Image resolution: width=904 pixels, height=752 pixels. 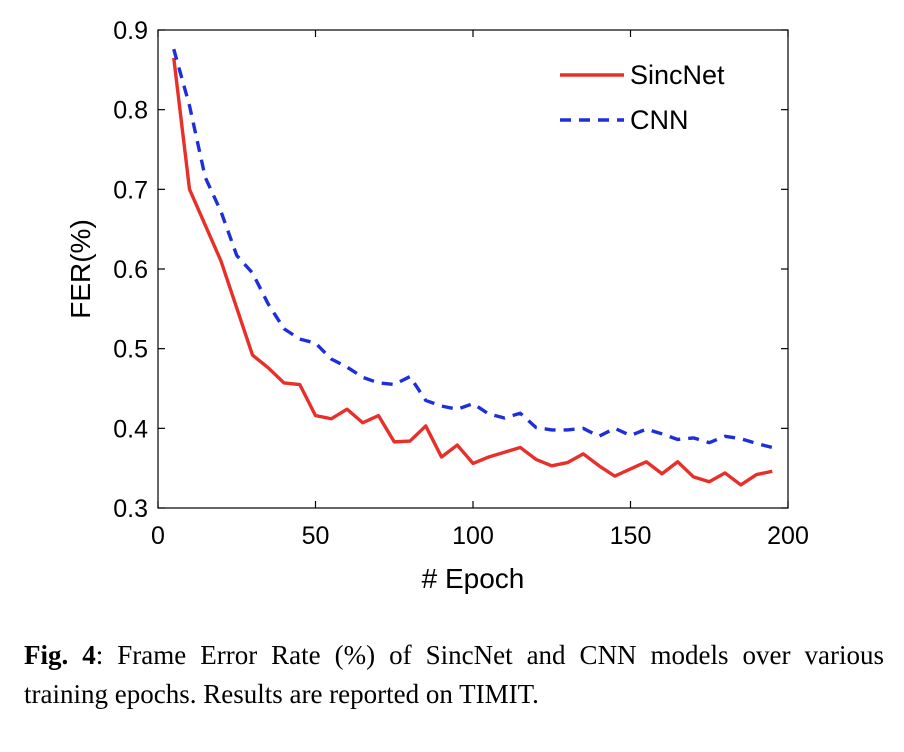 What do you see at coordinates (130, 111) in the screenshot?
I see `y-tick-label: 0.8` at bounding box center [130, 111].